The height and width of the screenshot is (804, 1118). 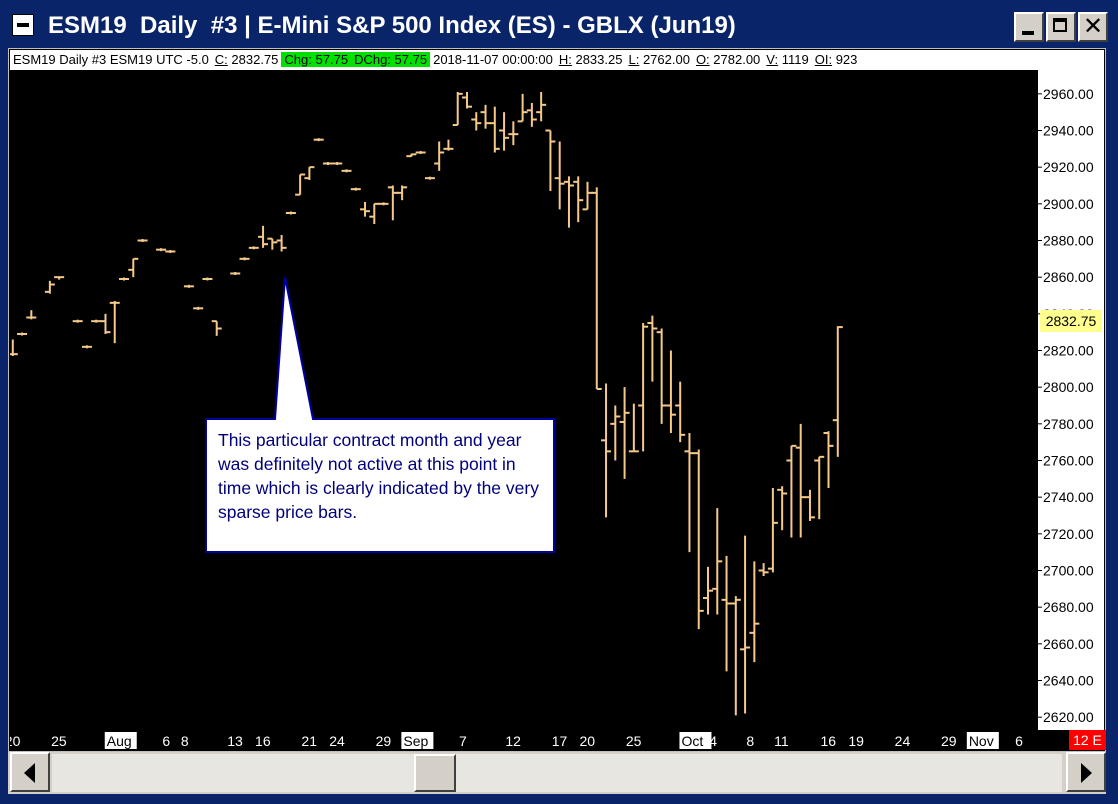 What do you see at coordinates (1068, 424) in the screenshot?
I see `price-tick-label: 2780.00` at bounding box center [1068, 424].